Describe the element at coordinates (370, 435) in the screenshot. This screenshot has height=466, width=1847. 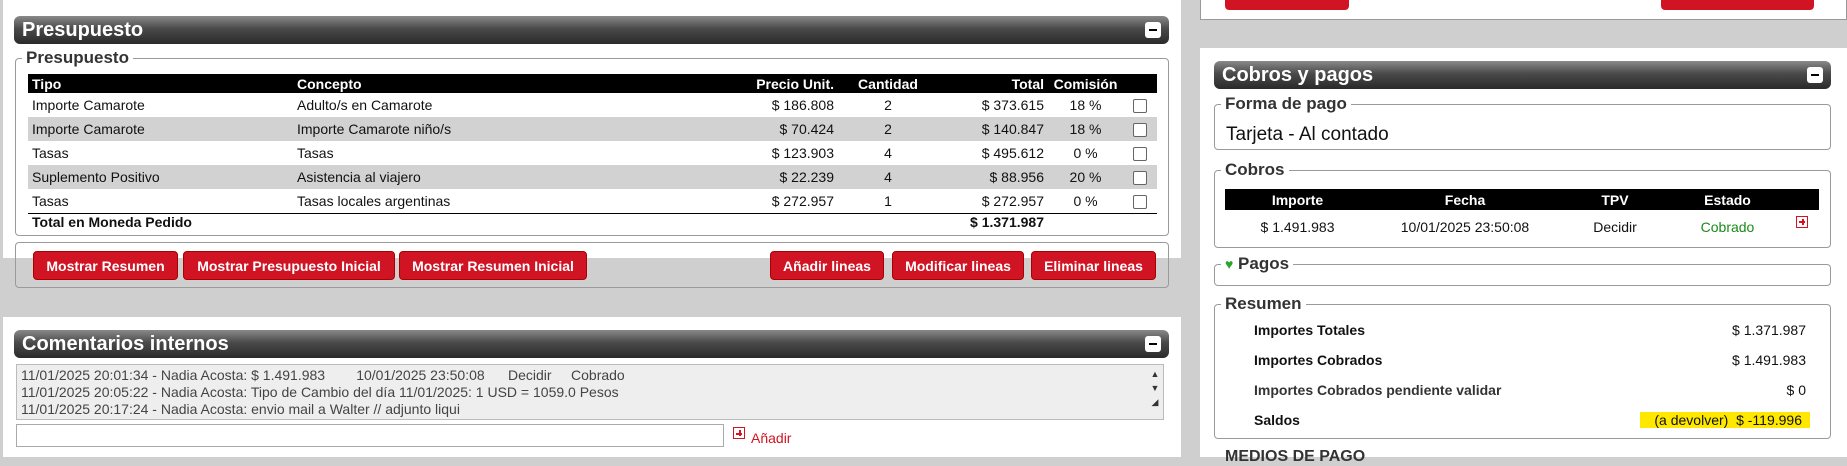
I see `add-comment-input` at that location.